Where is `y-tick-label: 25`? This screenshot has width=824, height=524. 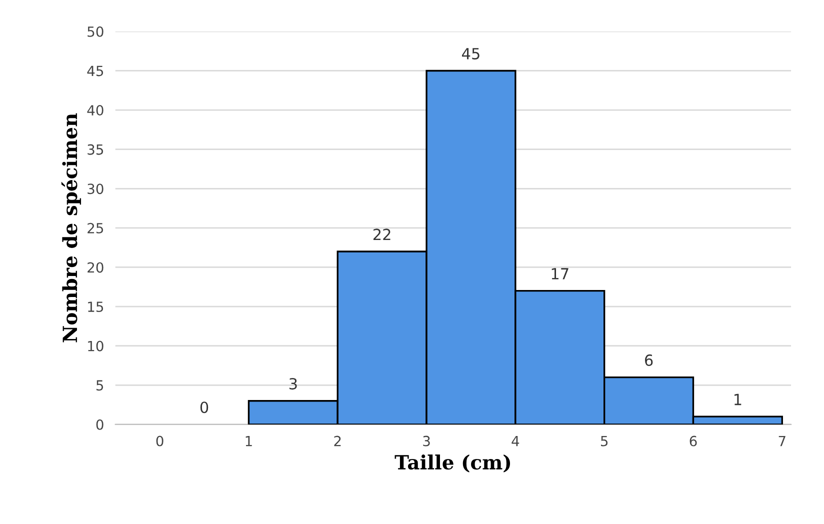
y-tick-label: 25 is located at coordinates (96, 228).